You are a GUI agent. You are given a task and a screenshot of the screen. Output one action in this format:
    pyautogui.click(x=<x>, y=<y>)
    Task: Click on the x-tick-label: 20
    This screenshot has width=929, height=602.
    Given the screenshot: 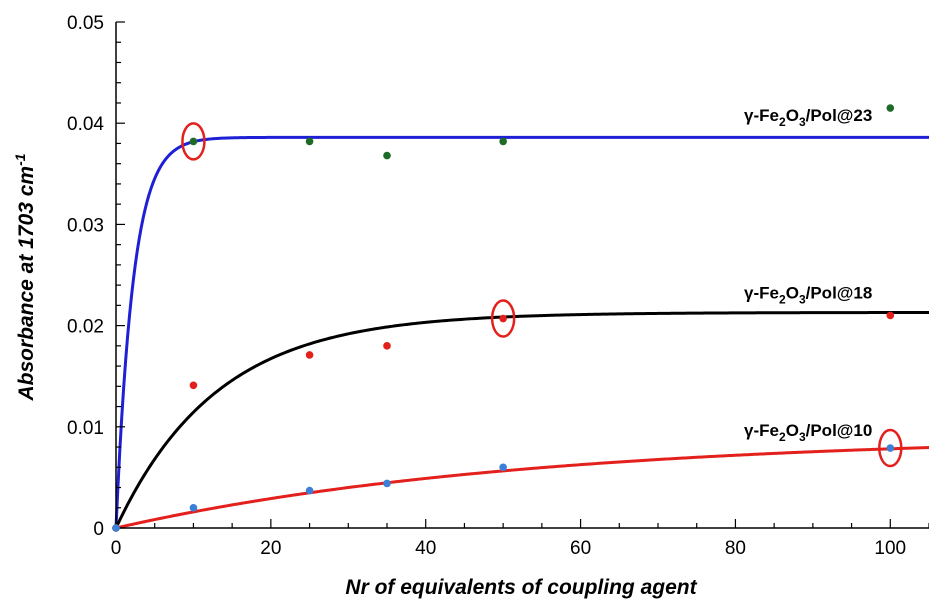 What is the action you would take?
    pyautogui.click(x=270, y=548)
    